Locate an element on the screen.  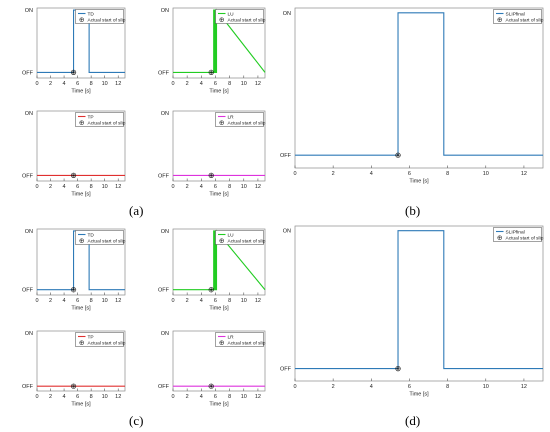
y-tick-label: OFF is located at coordinates (28, 387).